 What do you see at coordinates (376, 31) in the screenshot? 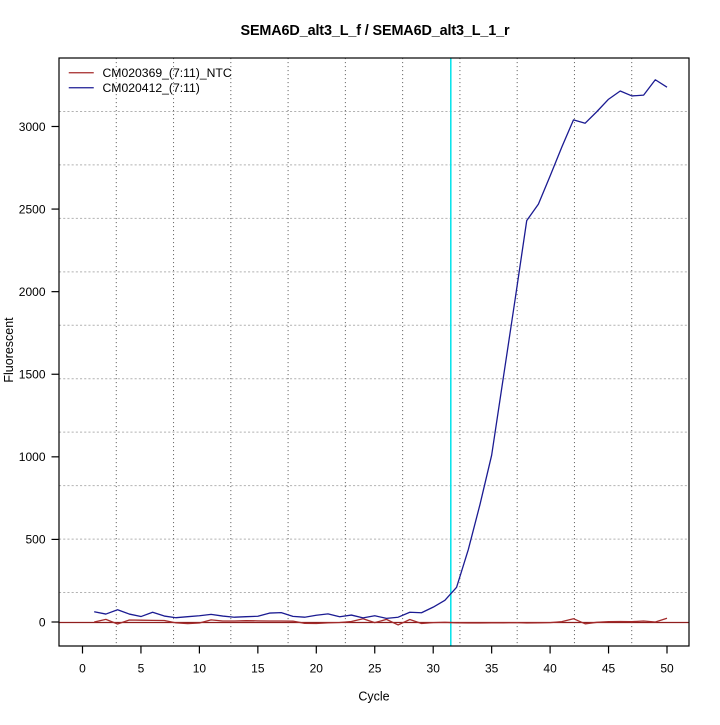
I see `svg-text:SEMA6D_alt3_L_f / SEMA6D_alt3_: SEMA6D_alt3_L_f / SEMA6D_alt3_L_1_r` at bounding box center [376, 31].